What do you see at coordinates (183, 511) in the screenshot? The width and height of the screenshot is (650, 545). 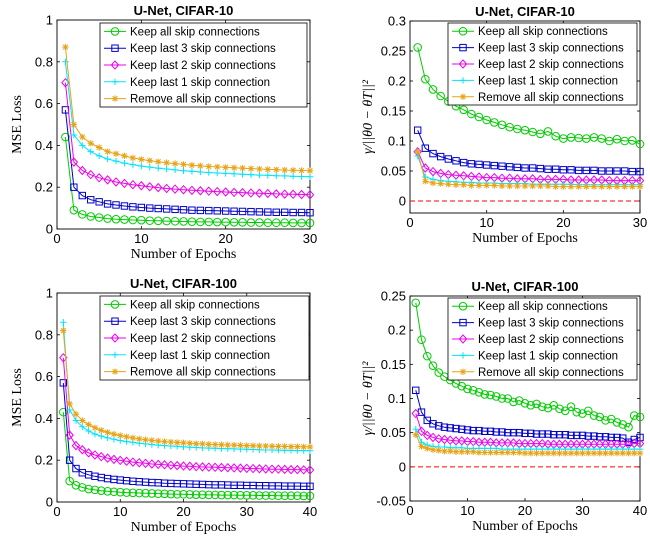 I see `x-tick-label: 20` at bounding box center [183, 511].